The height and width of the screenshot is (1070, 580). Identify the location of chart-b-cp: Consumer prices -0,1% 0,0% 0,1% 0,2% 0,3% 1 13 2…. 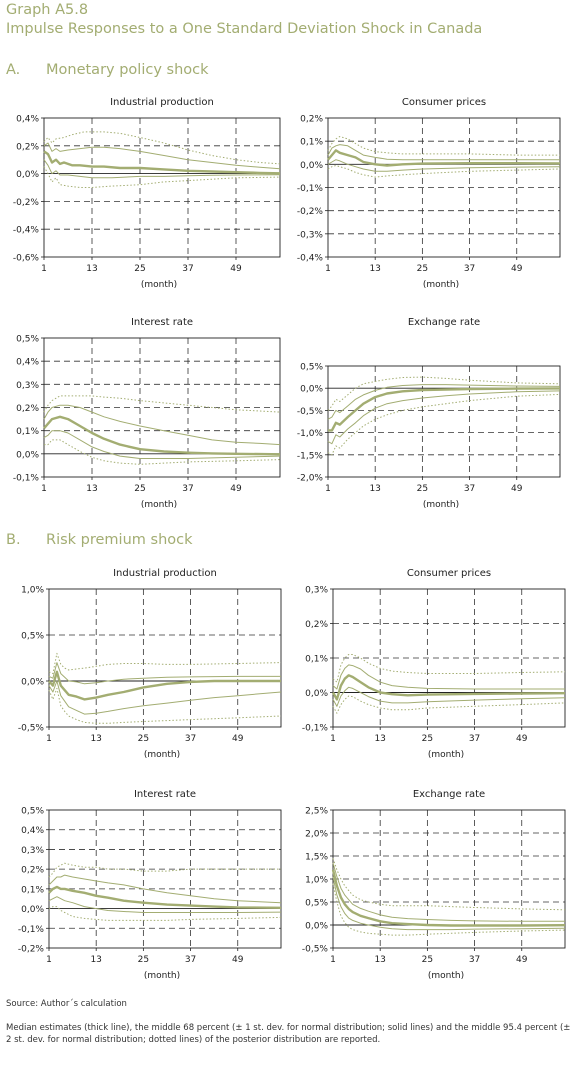
(434, 664).